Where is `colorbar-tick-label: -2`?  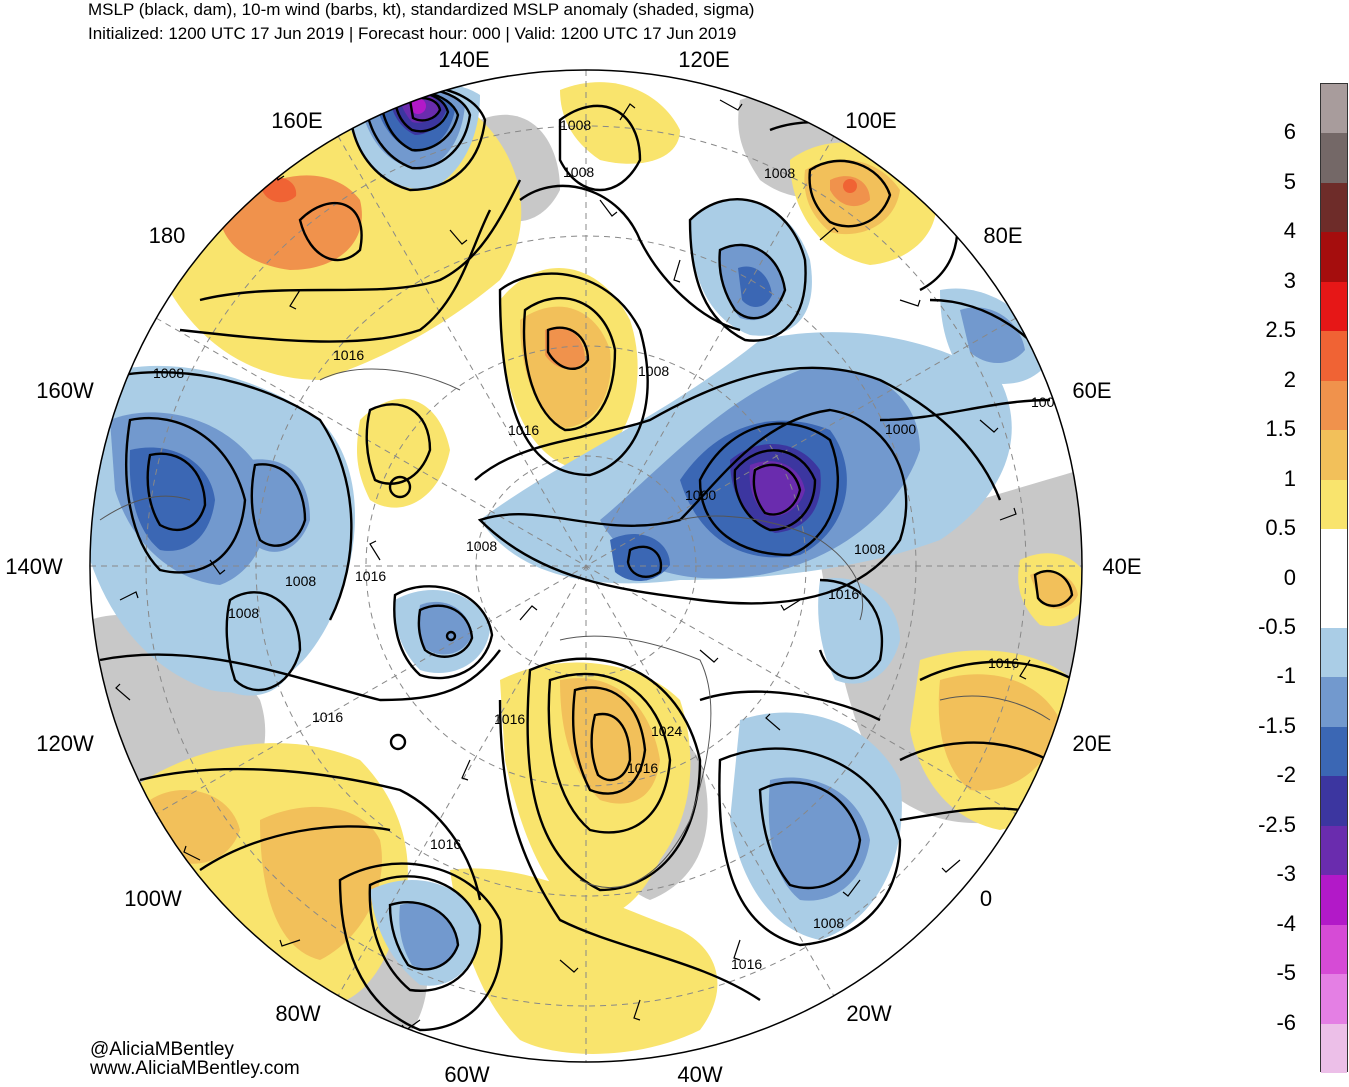 colorbar-tick-label: -2 is located at coordinates (1286, 775).